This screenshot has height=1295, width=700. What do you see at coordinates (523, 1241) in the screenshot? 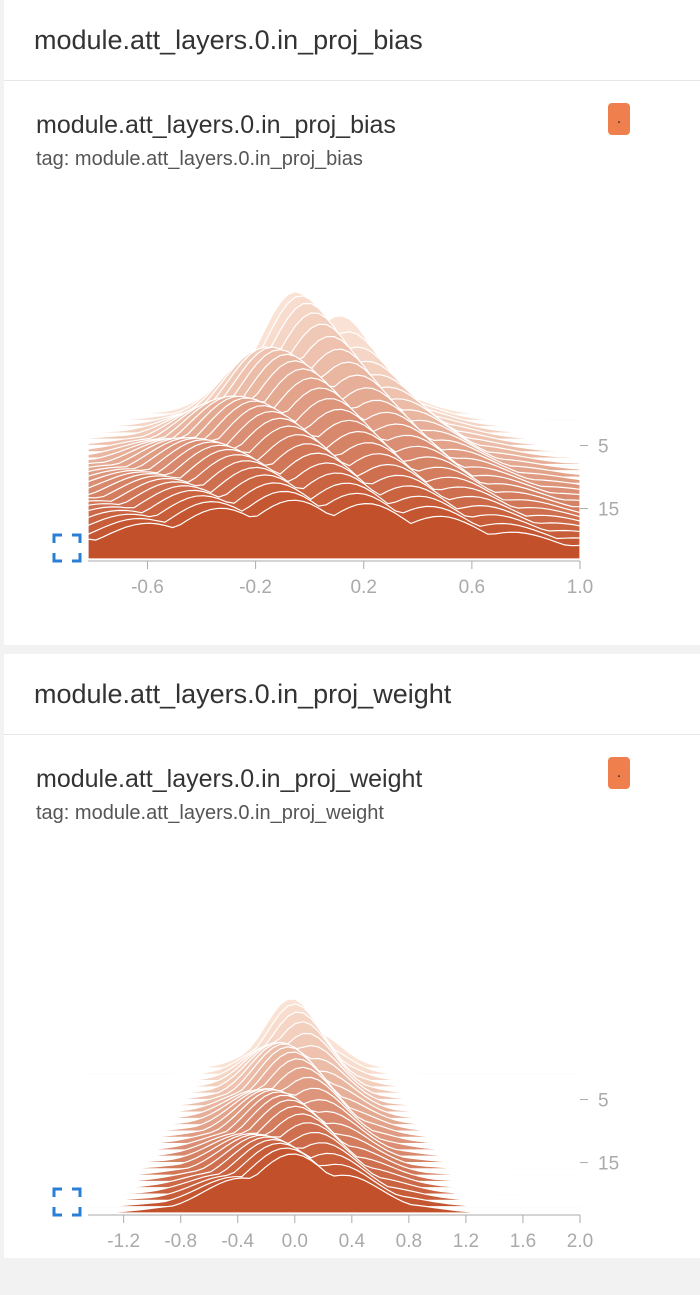
I see `x-tick-label: 1.6` at bounding box center [523, 1241].